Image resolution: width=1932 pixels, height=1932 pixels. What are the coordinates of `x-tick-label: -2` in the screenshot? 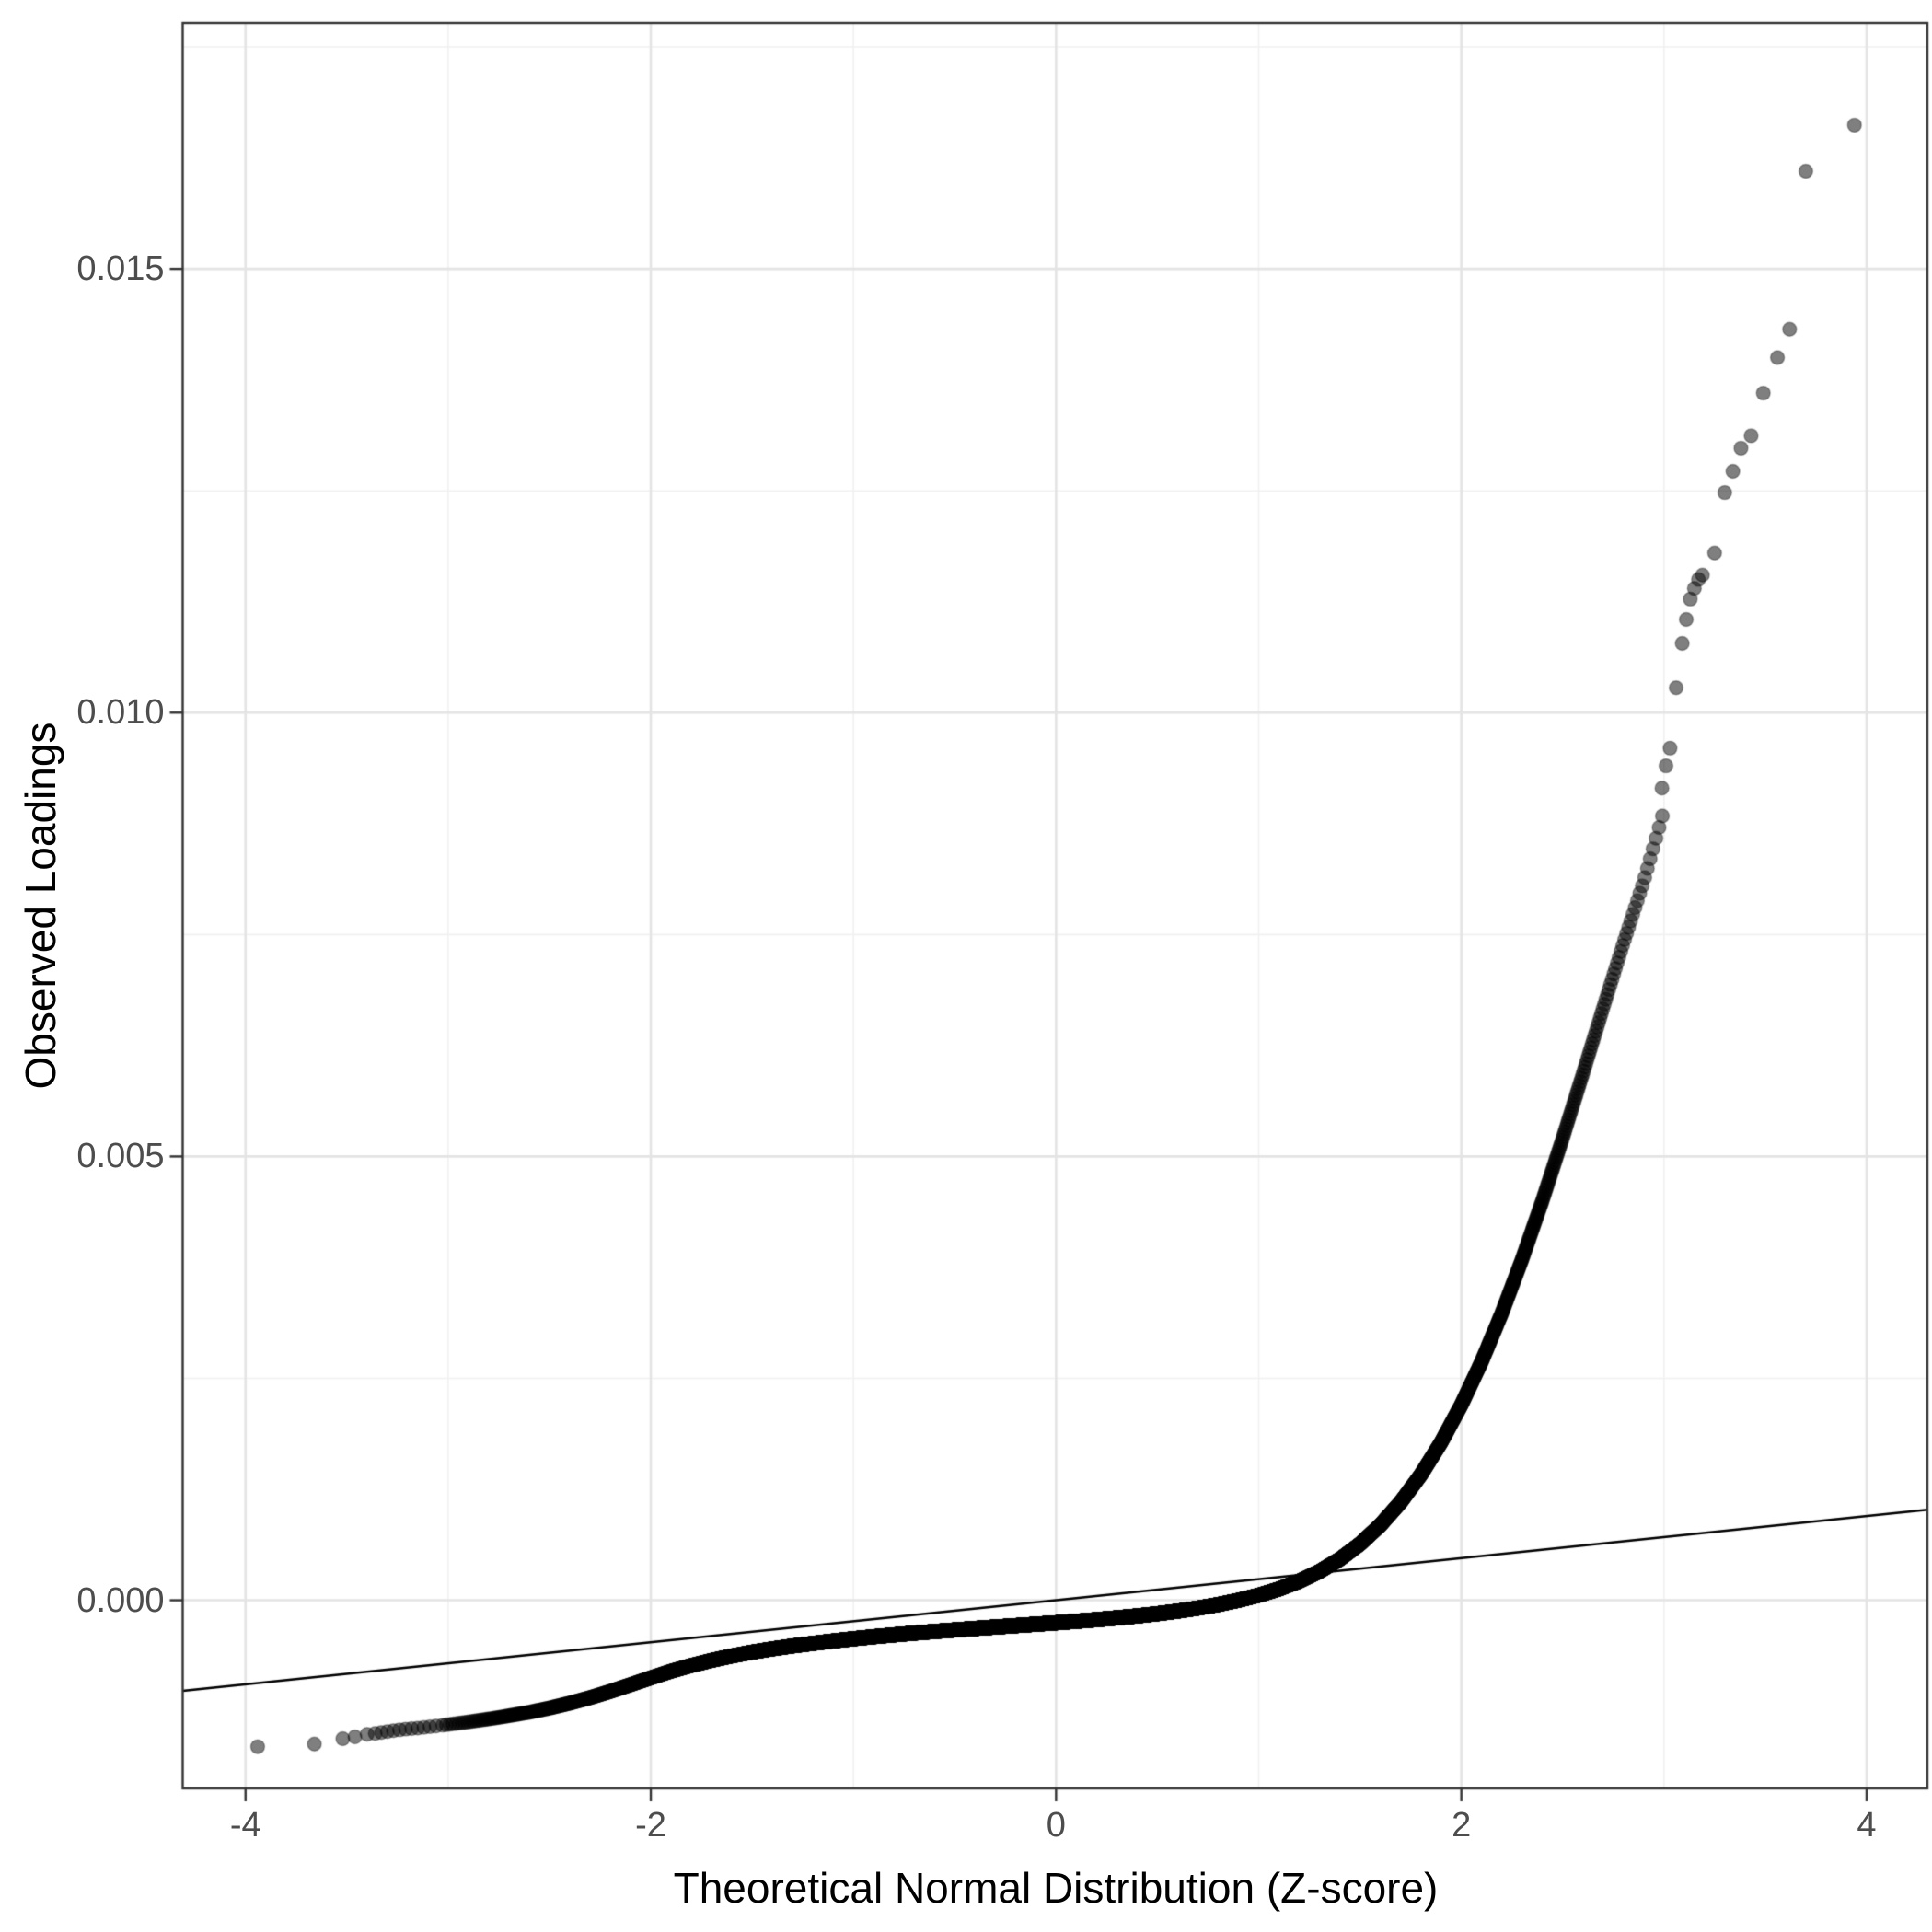 It's located at (651, 1826).